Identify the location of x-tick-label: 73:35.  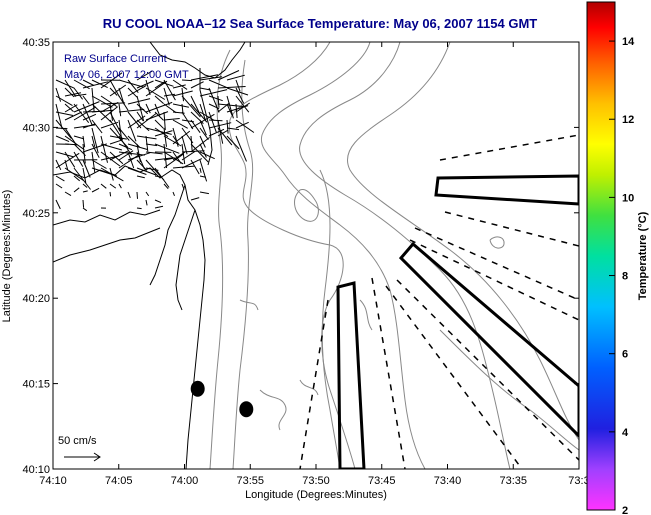
(513, 481).